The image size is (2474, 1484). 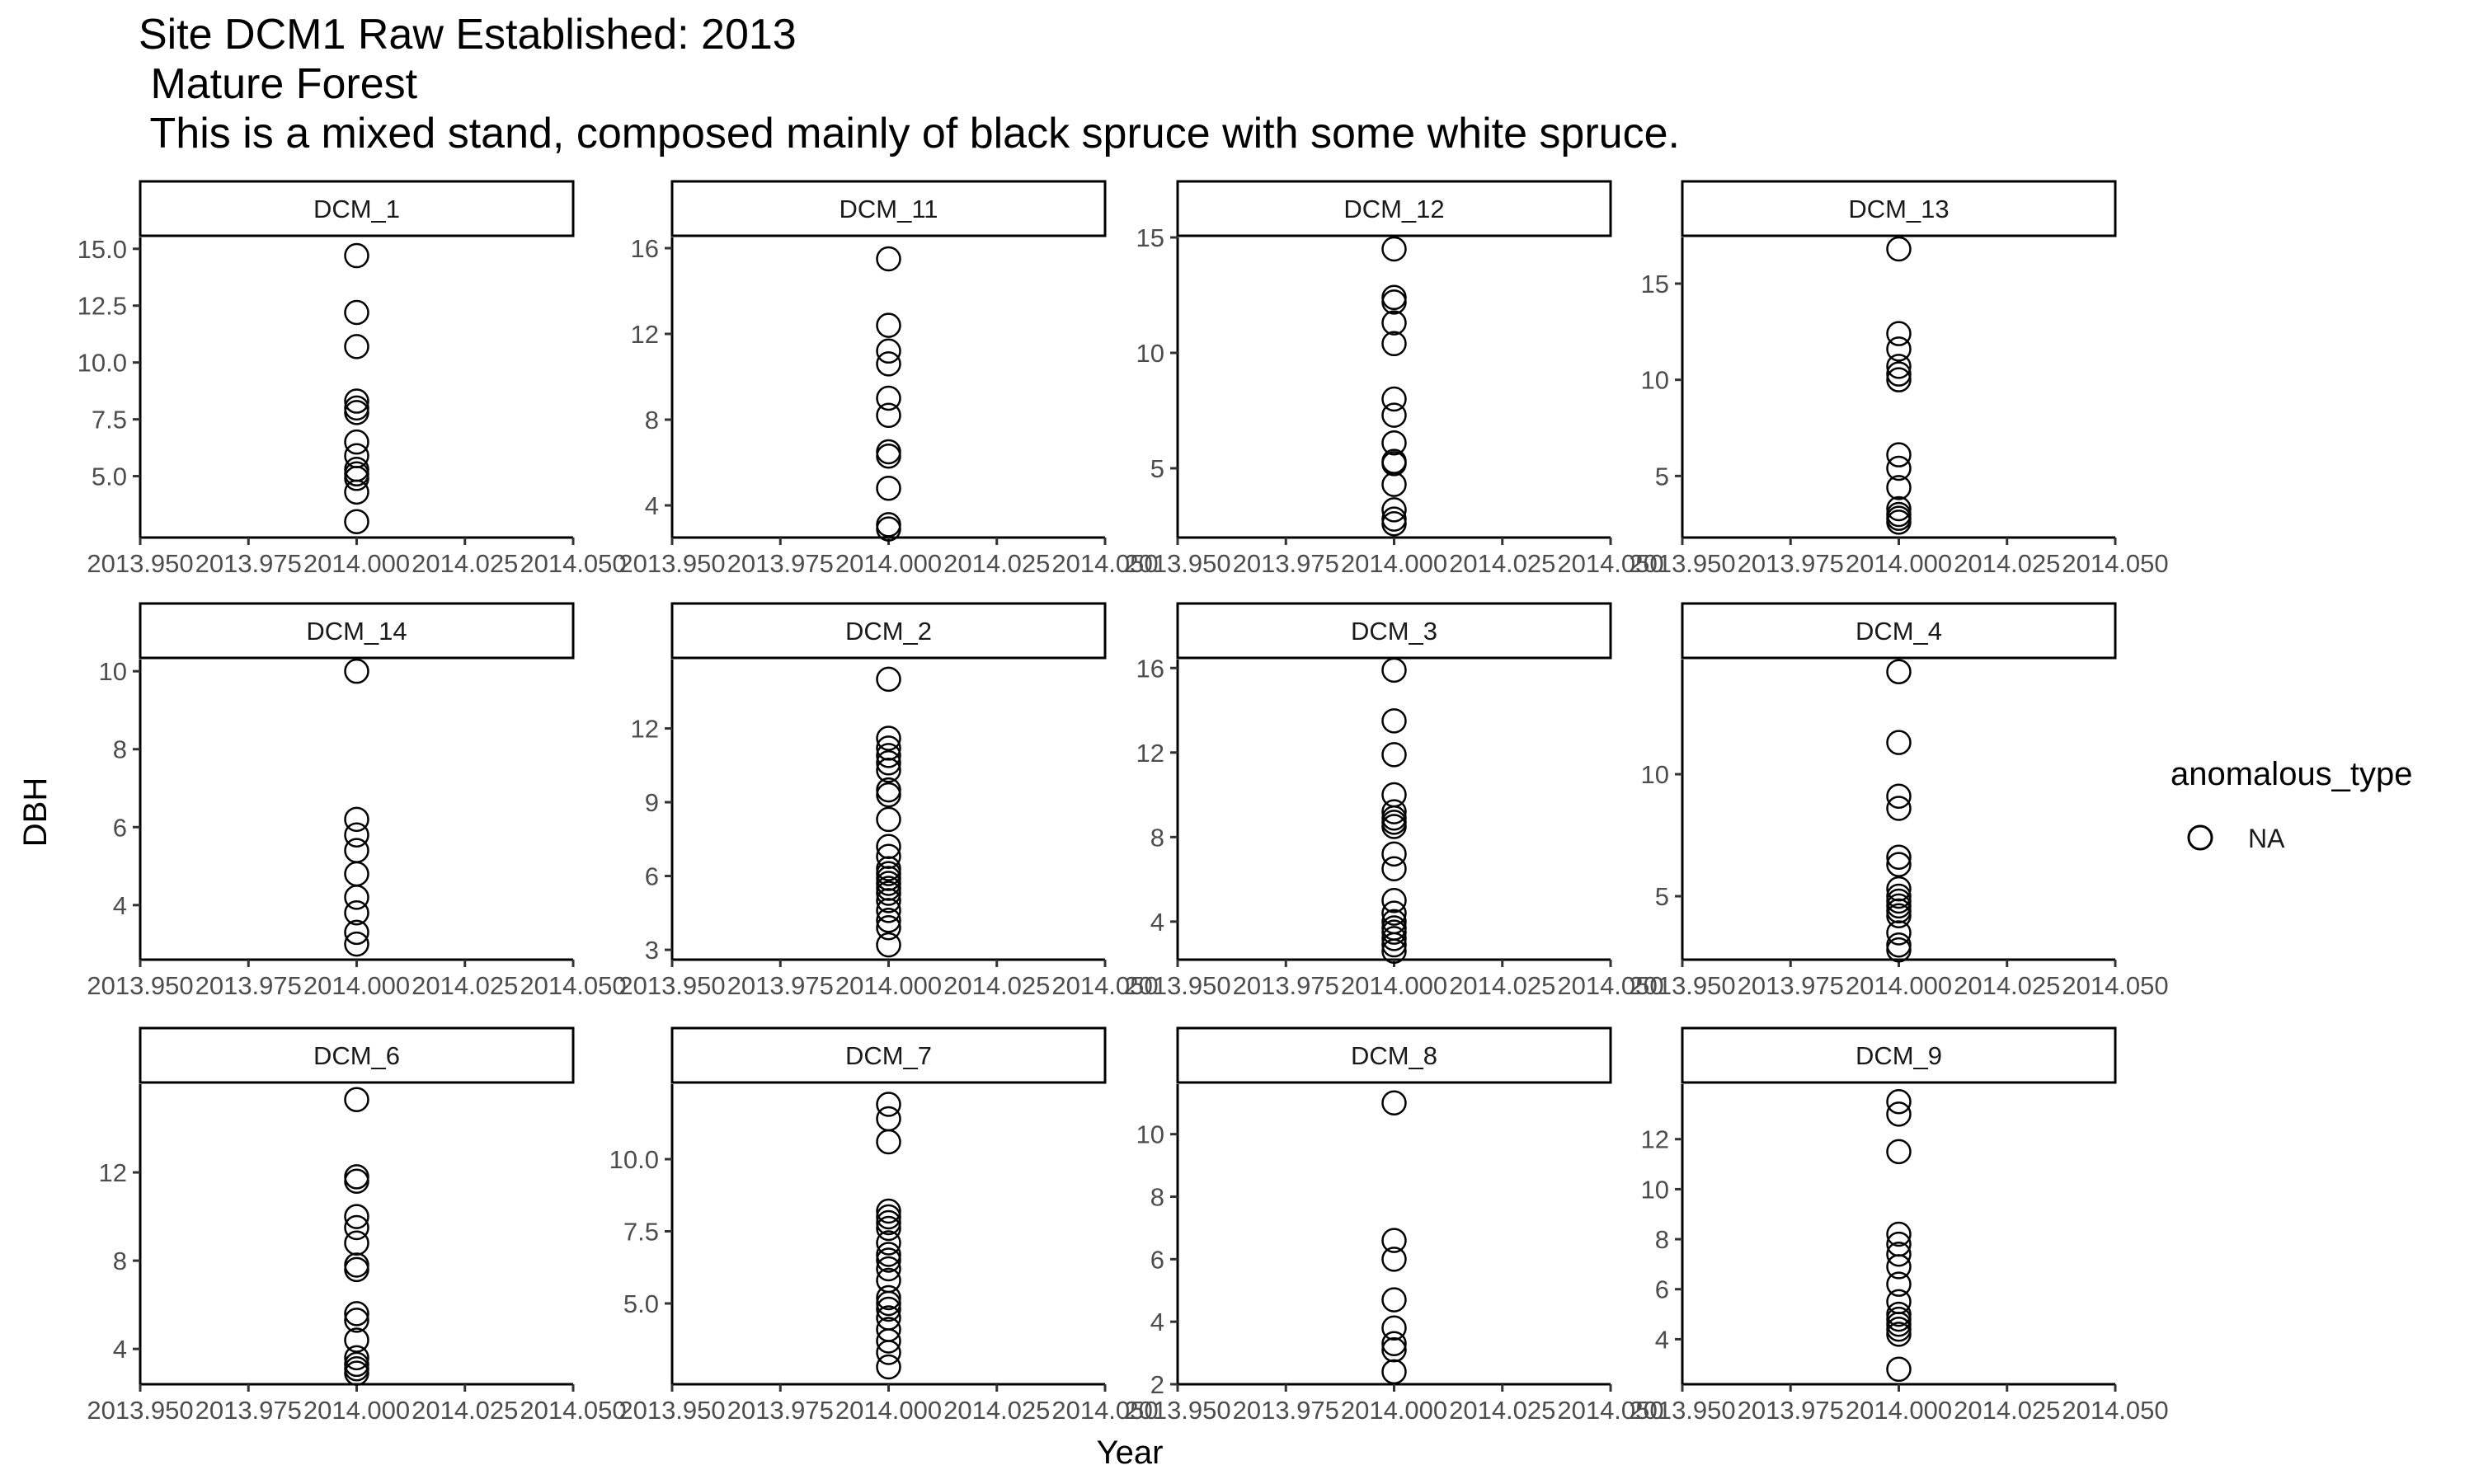 What do you see at coordinates (102, 363) in the screenshot?
I see `y-tick-label: 10.0` at bounding box center [102, 363].